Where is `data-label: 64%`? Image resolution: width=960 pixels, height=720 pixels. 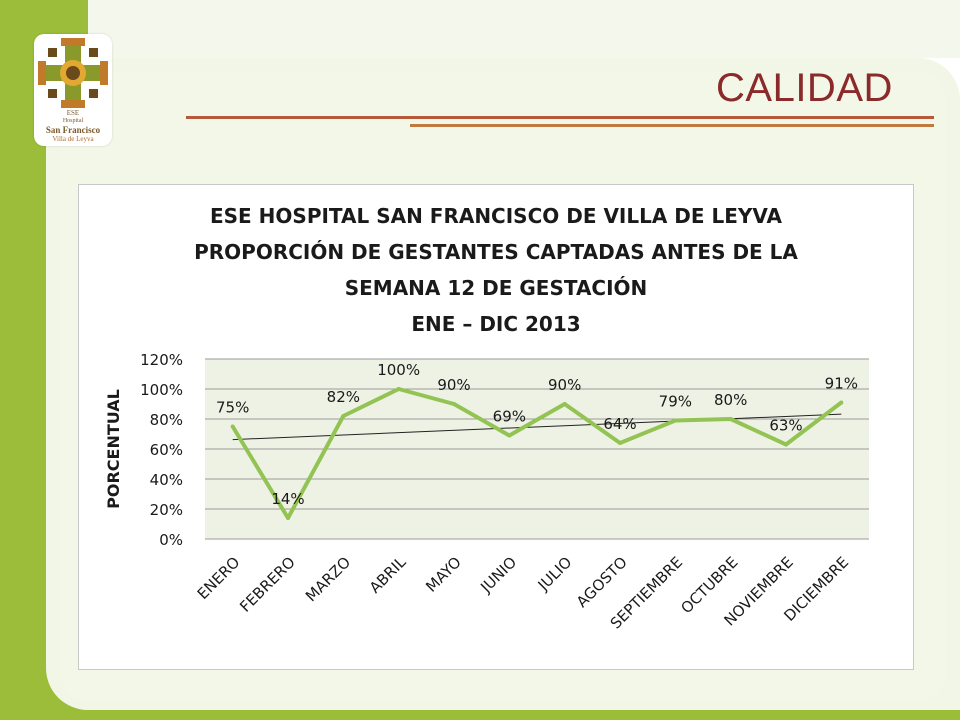
data-label: 64% is located at coordinates (619, 424).